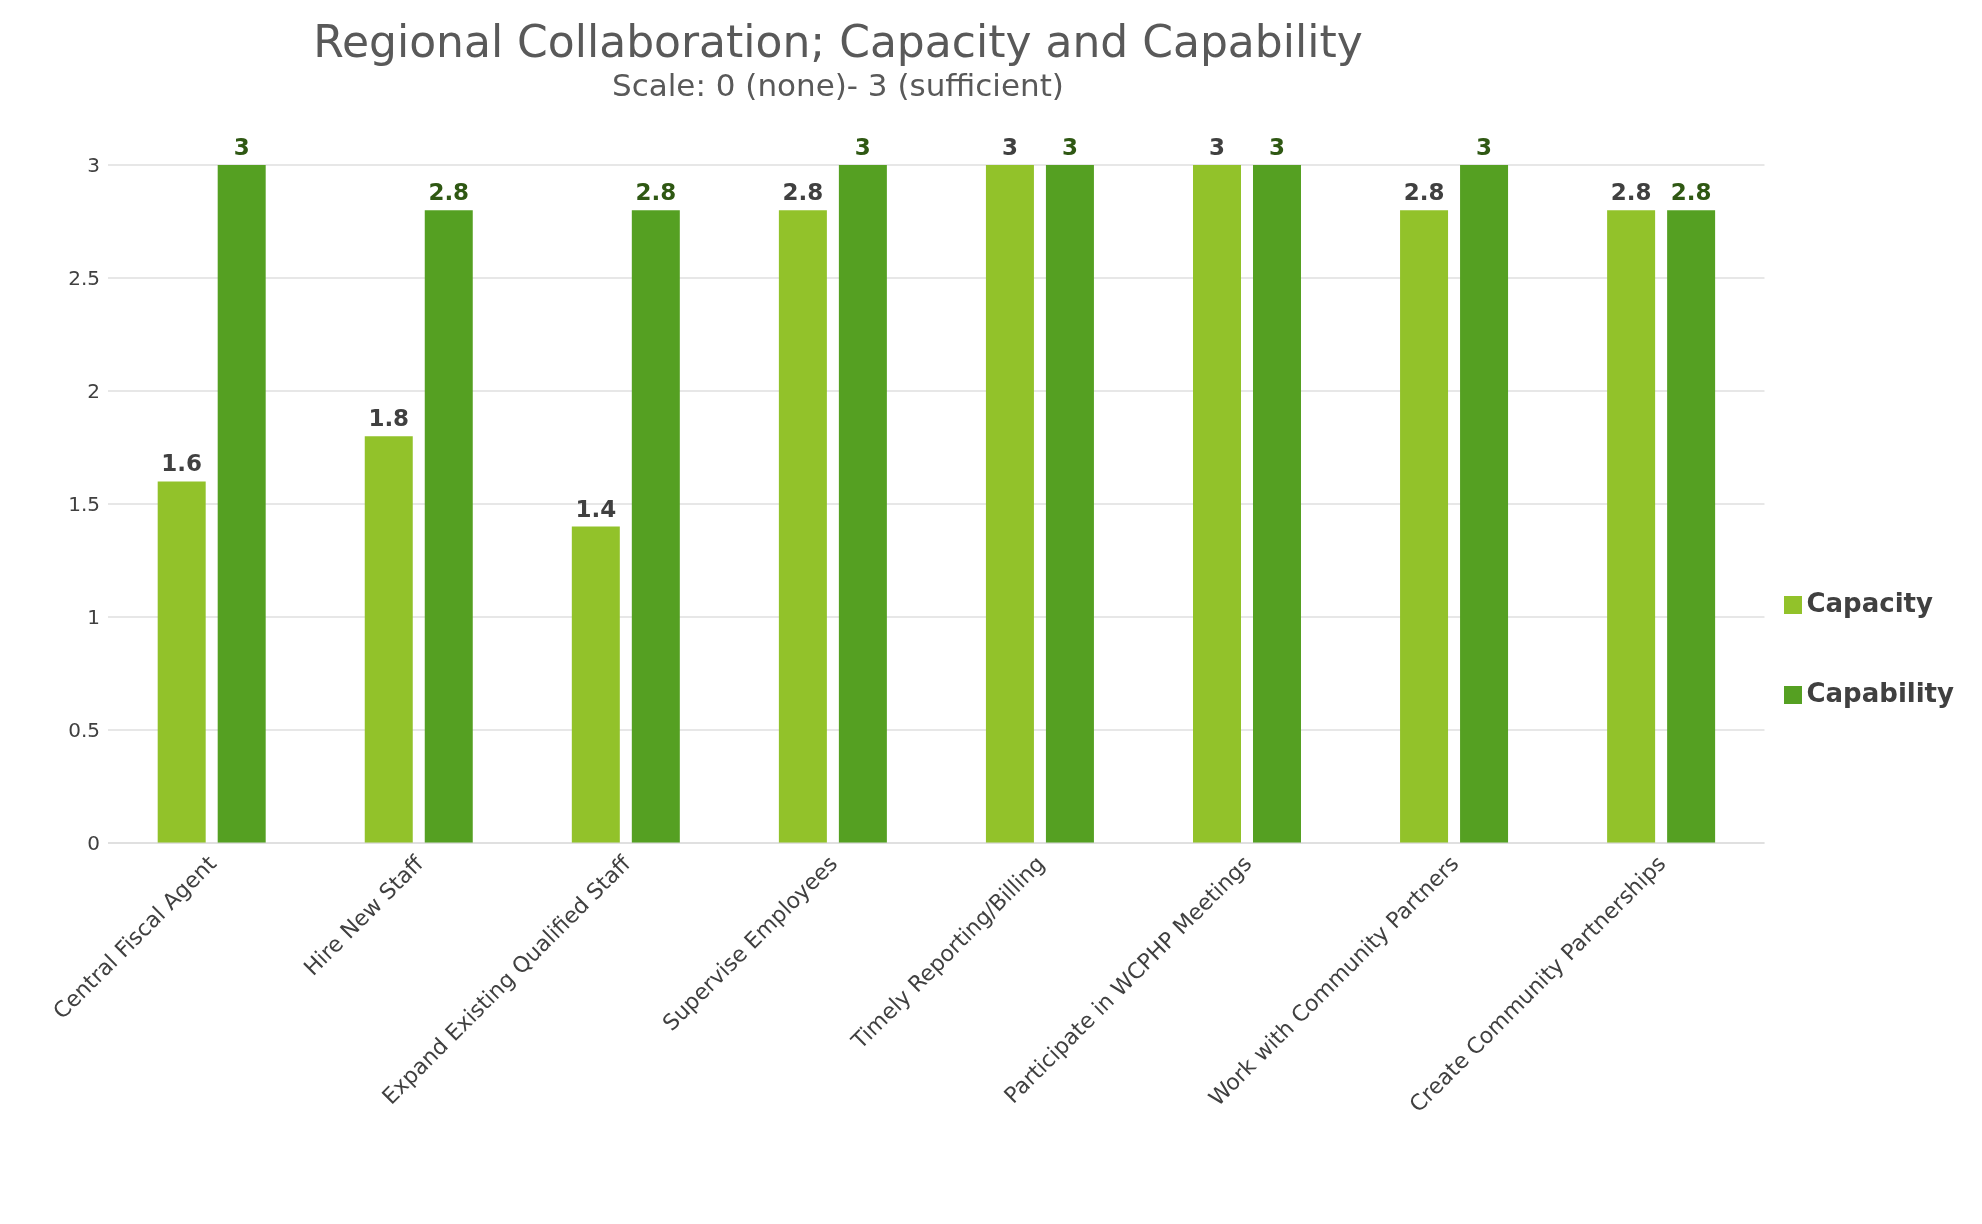 Image resolution: width=1982 pixels, height=1224 pixels. I want to click on chart-title: Regional Collaboration; Capacity and Capability, so click(838, 41).